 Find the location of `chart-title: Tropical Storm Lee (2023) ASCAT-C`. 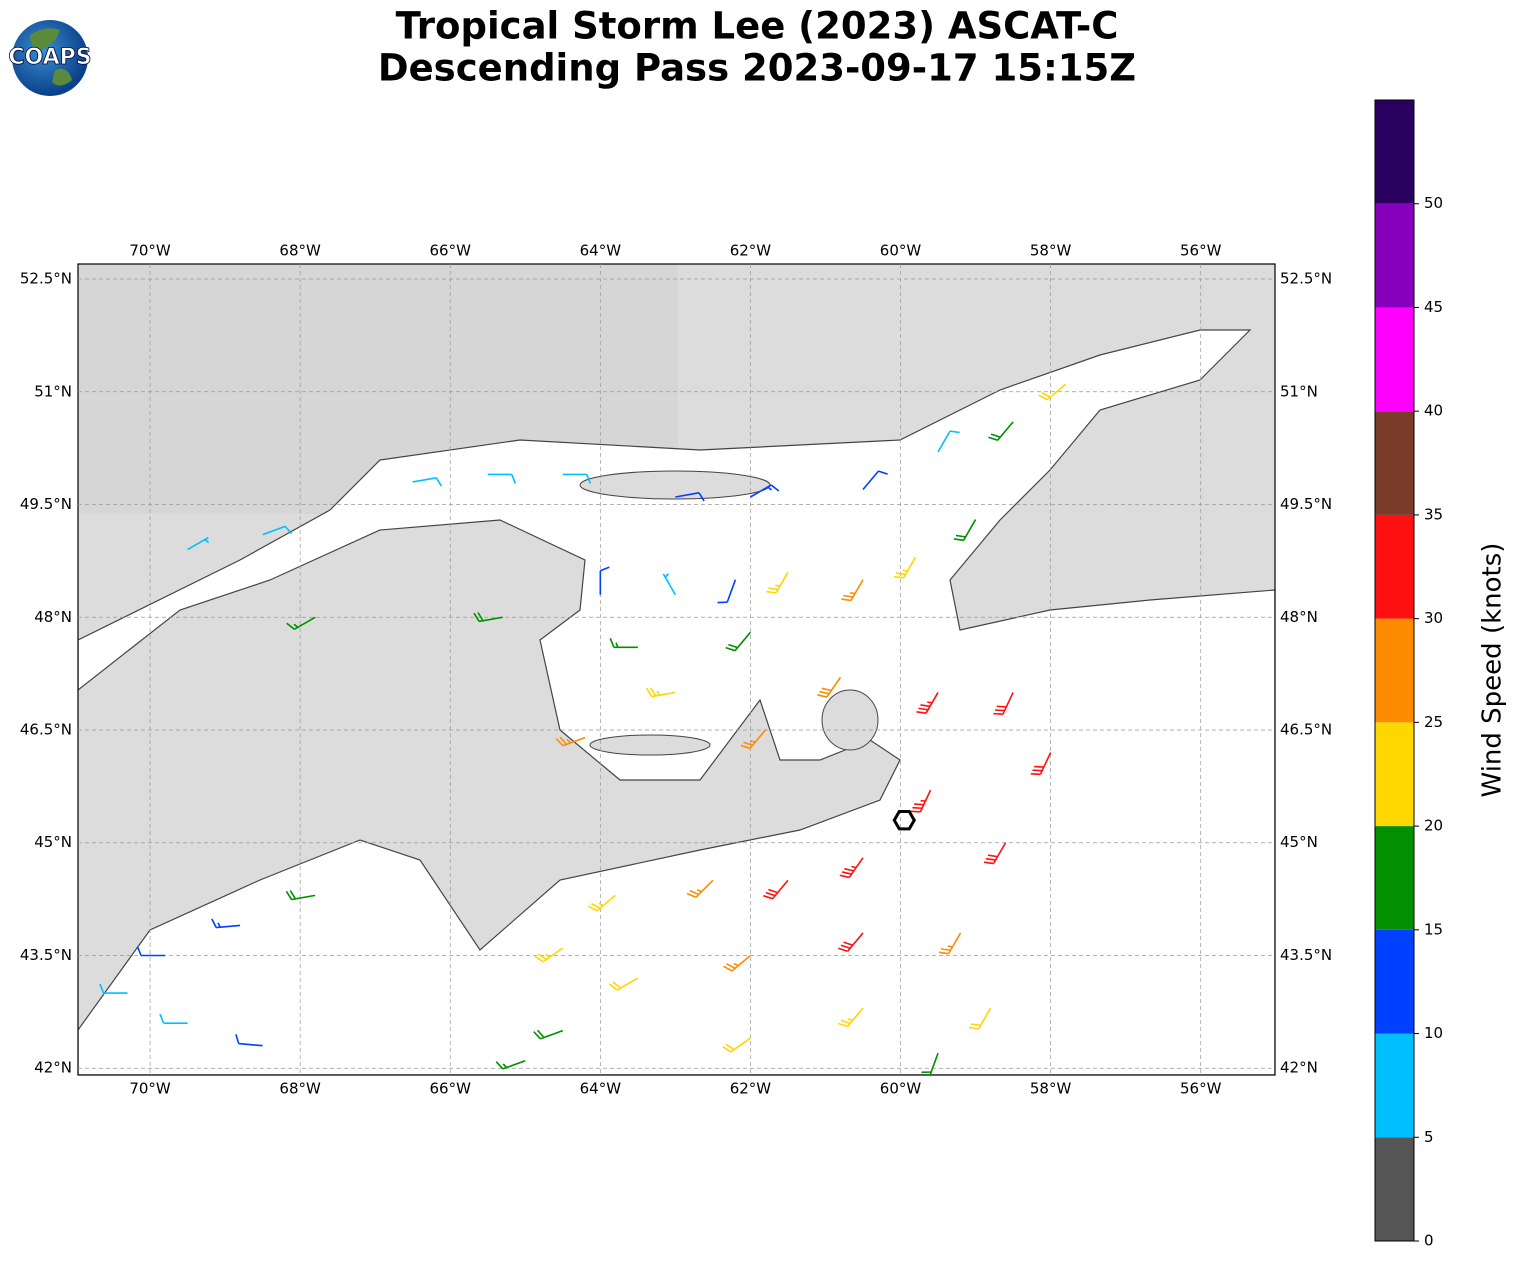

chart-title: Tropical Storm Lee (2023) ASCAT-C is located at coordinates (757, 26).